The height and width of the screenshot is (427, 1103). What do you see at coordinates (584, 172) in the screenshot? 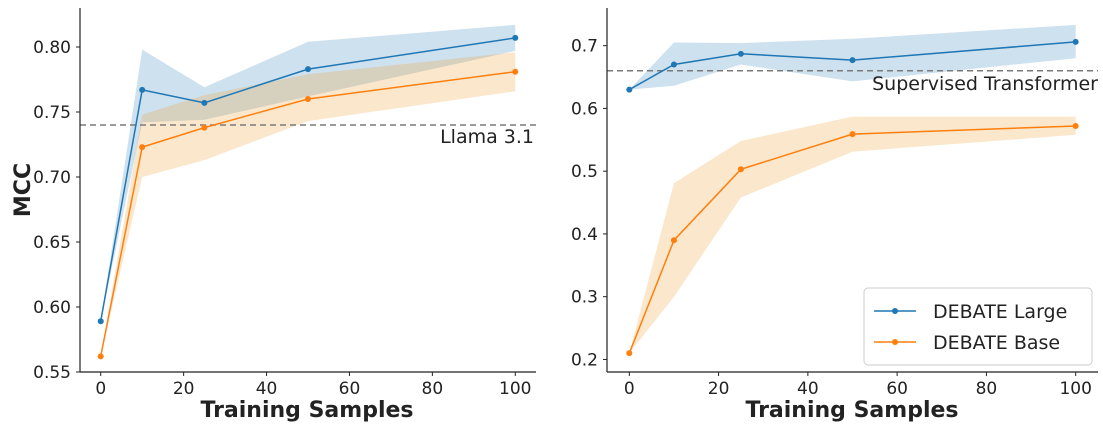
I see `right-y-tick-label: 0.5` at bounding box center [584, 172].